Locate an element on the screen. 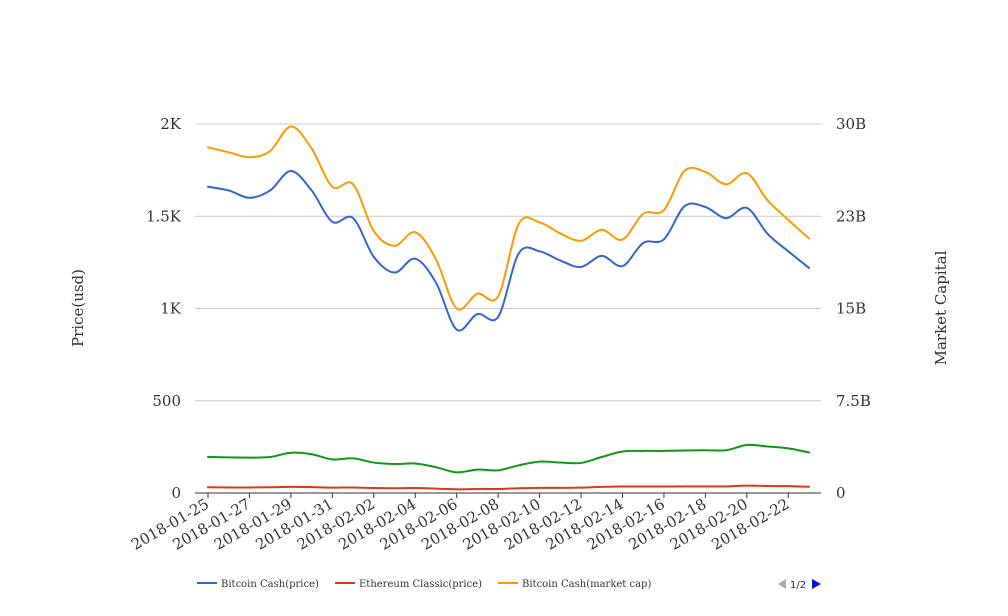  left-axis-title: Price(usd) is located at coordinates (78, 308).